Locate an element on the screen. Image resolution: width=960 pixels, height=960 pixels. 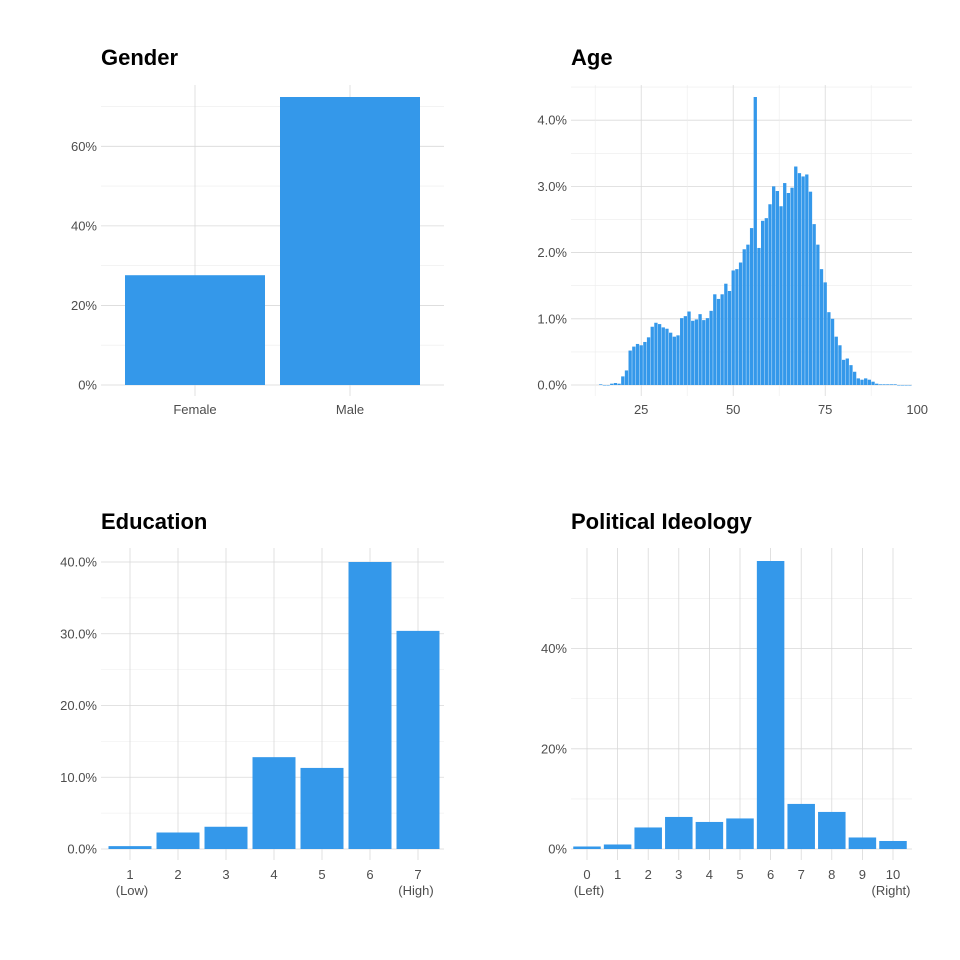
education-y-tick-label: 0.0% is located at coordinates (82, 849).